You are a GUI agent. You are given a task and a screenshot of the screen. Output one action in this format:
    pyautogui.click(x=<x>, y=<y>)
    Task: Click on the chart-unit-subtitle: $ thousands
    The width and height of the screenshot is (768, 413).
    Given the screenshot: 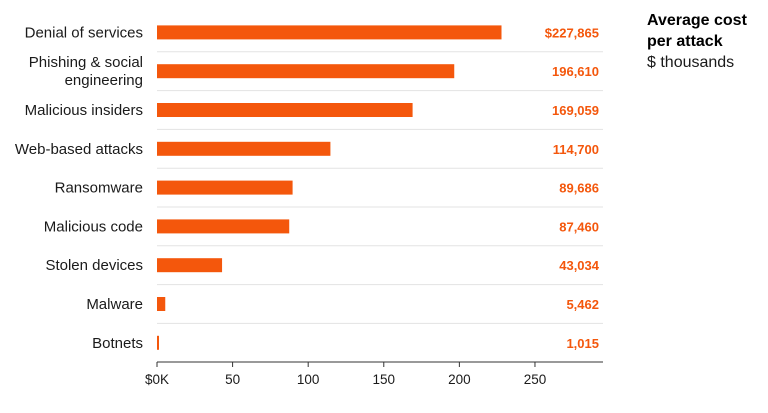 What is the action you would take?
    pyautogui.click(x=691, y=62)
    